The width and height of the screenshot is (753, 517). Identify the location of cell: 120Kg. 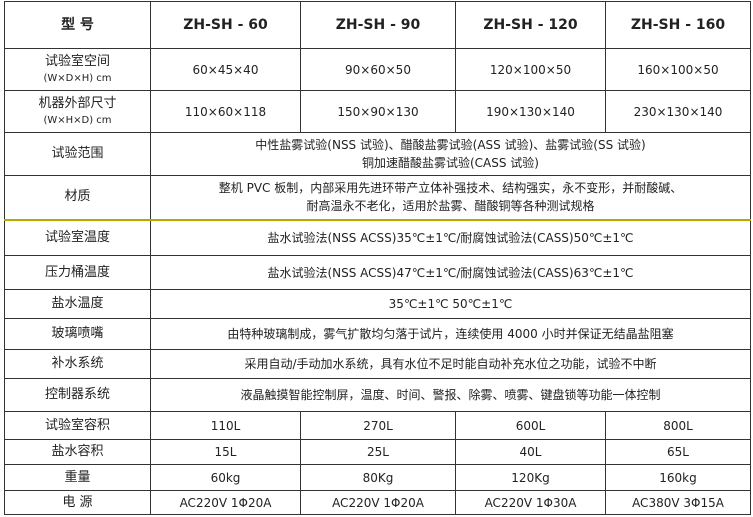
(530, 477).